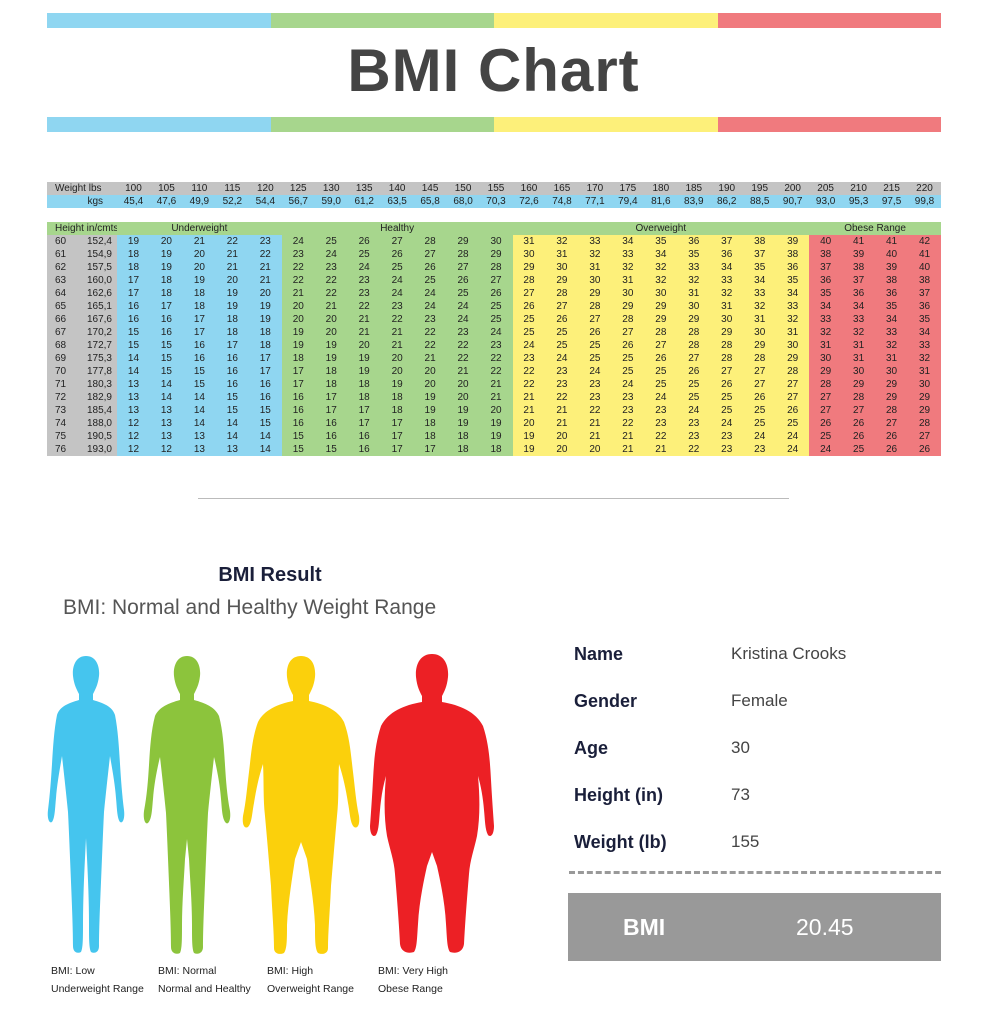  Describe the element at coordinates (99, 280) in the screenshot. I see `height-cm-cell: 160,0` at that location.